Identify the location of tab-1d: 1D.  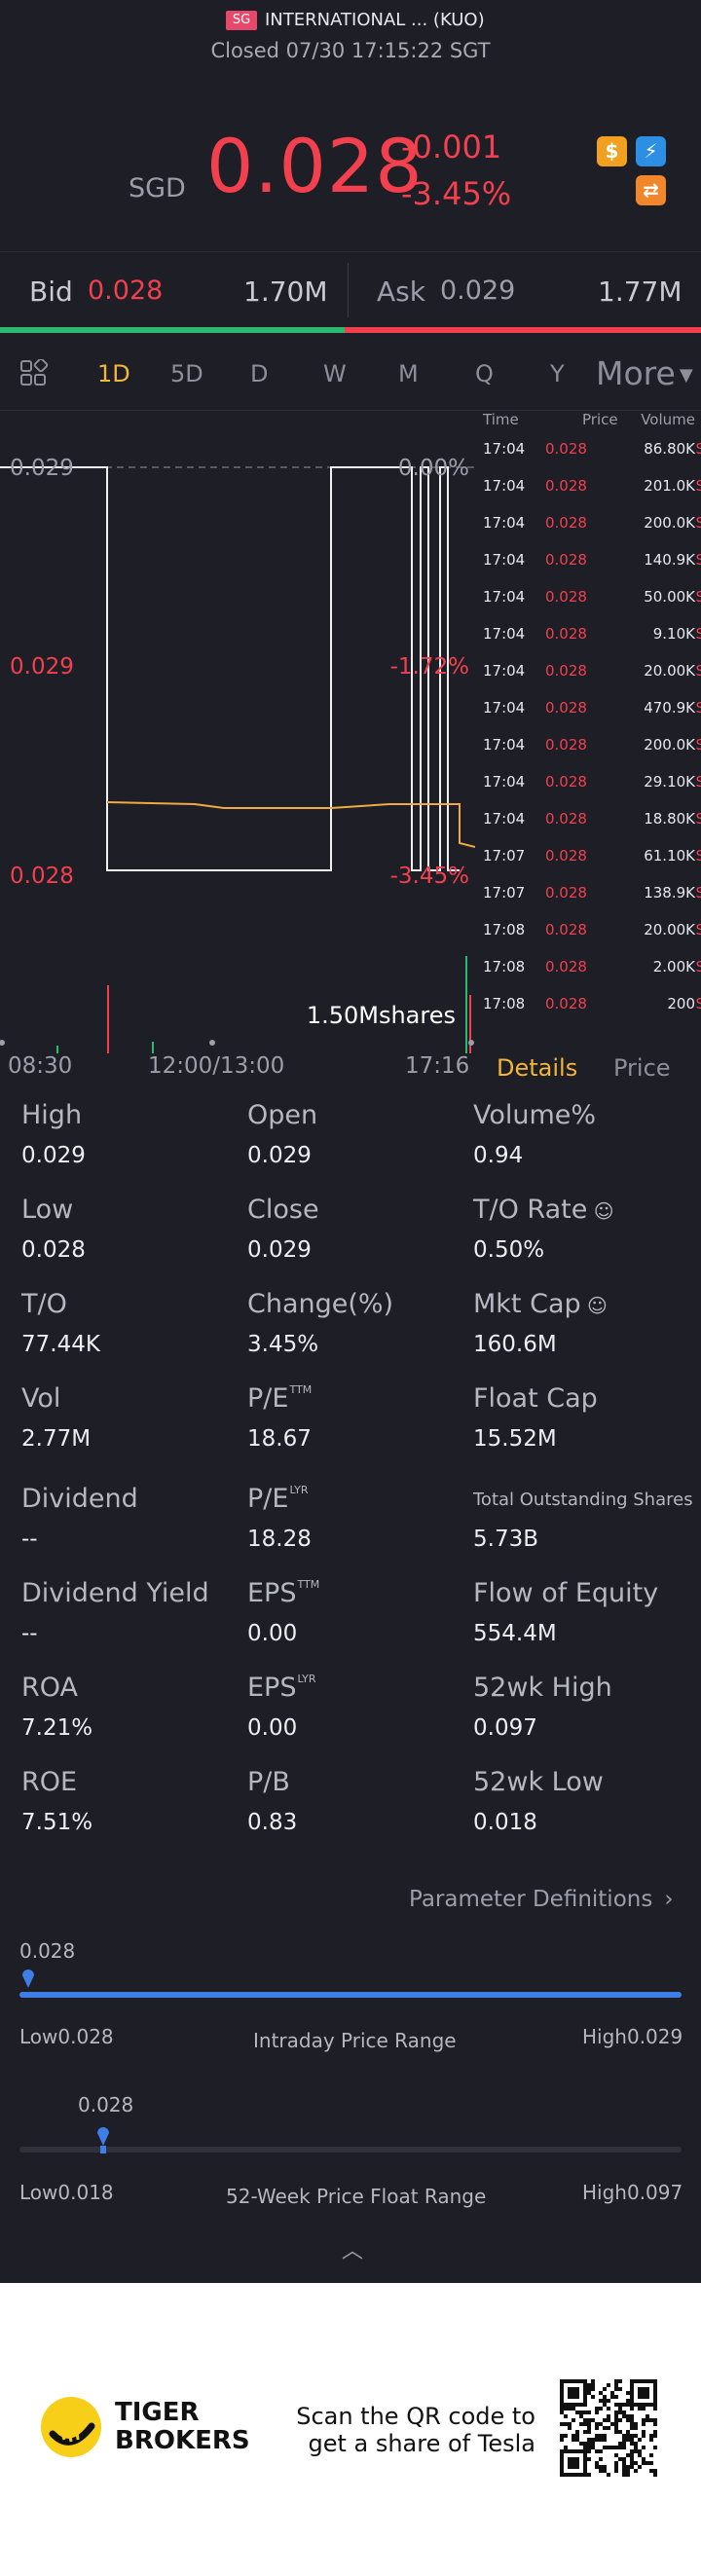
(113, 373).